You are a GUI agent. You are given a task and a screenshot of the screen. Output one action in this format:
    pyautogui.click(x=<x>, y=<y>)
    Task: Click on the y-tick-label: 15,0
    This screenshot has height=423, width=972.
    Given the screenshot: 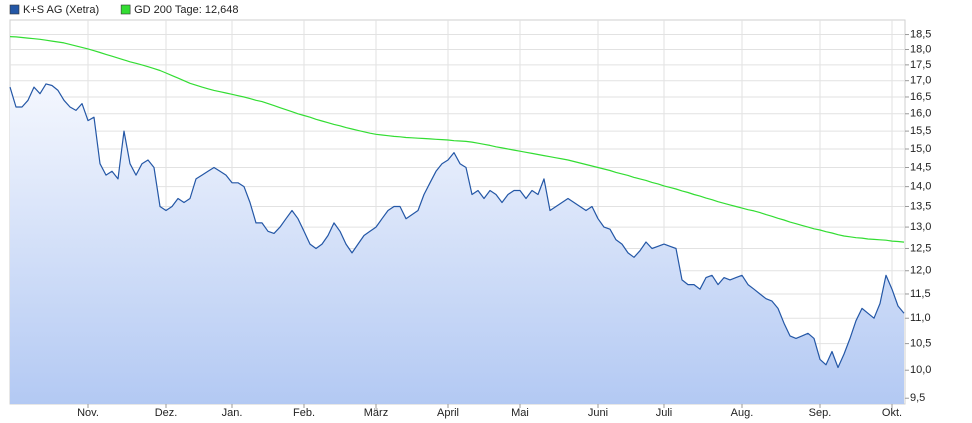 What is the action you would take?
    pyautogui.click(x=920, y=149)
    